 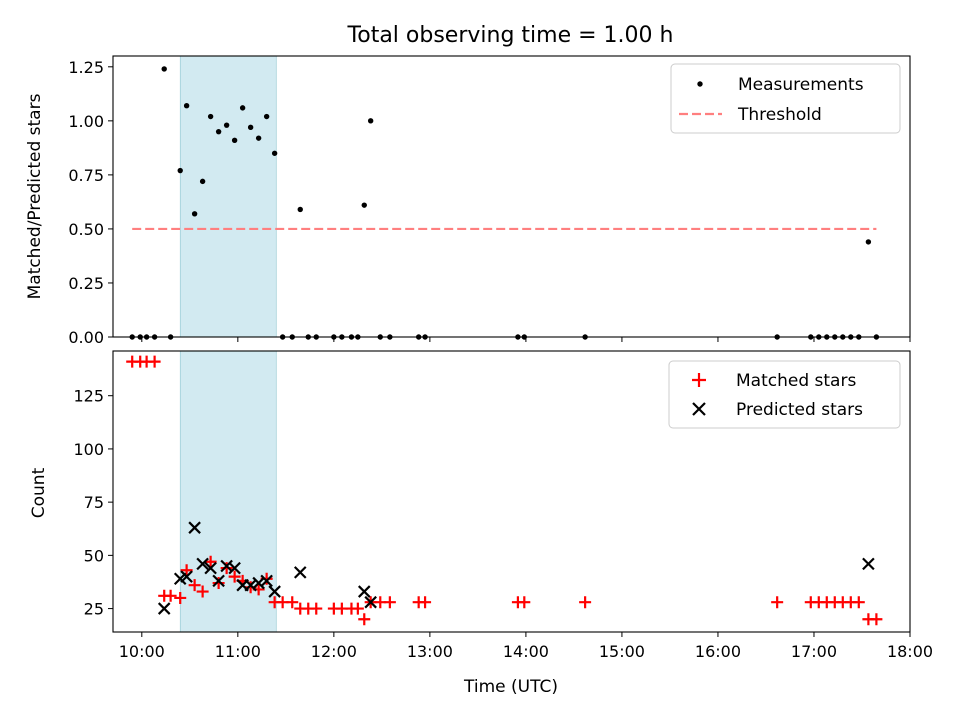 I want to click on top-panel-span, so click(x=228, y=196).